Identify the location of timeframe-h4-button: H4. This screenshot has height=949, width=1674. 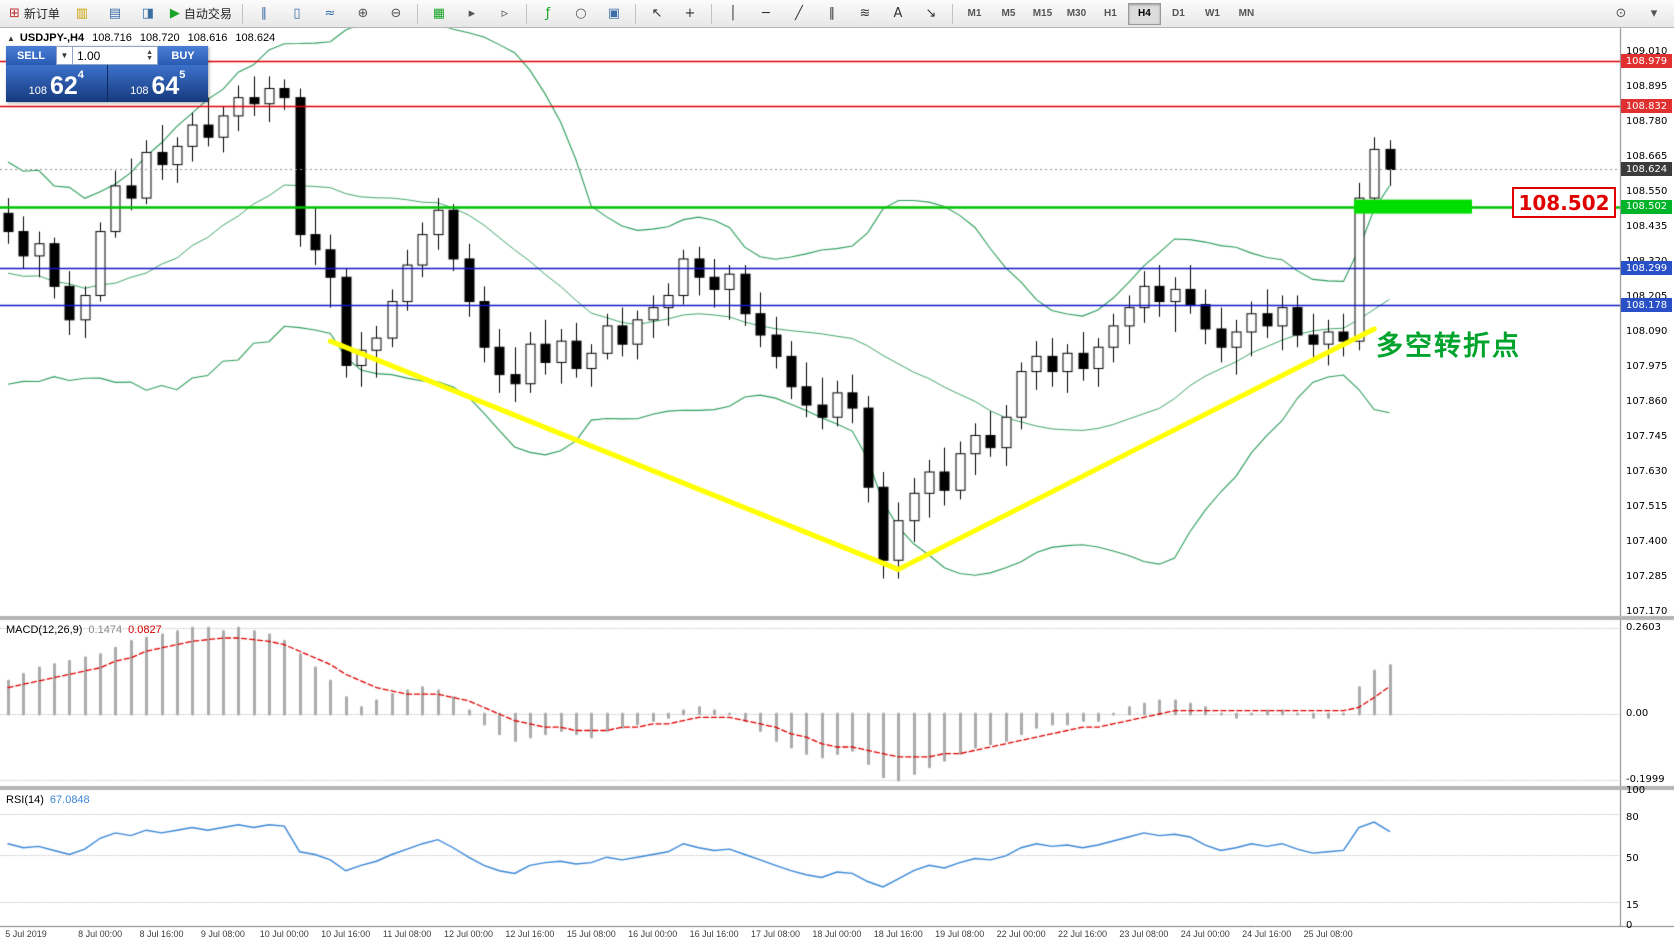
(1144, 13).